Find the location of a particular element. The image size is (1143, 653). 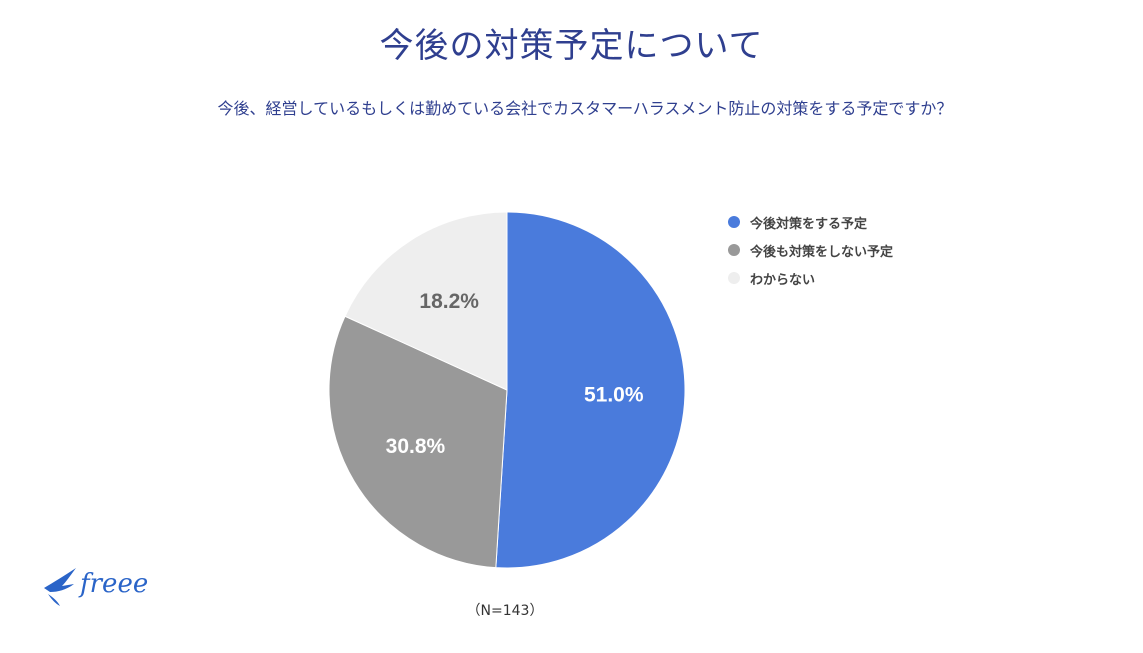

legend-label-unknown: わからない is located at coordinates (783, 280).